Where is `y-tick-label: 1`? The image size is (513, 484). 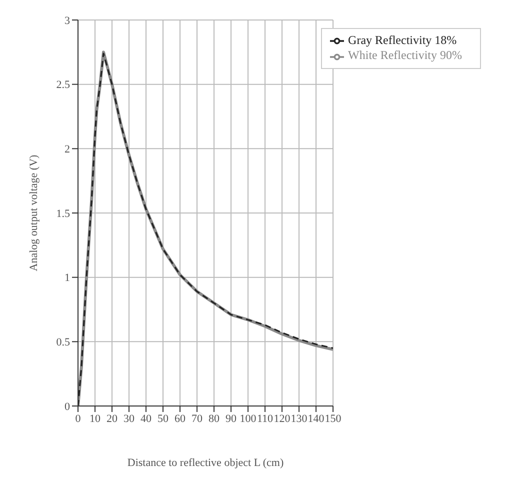
y-tick-label: 1 is located at coordinates (67, 278).